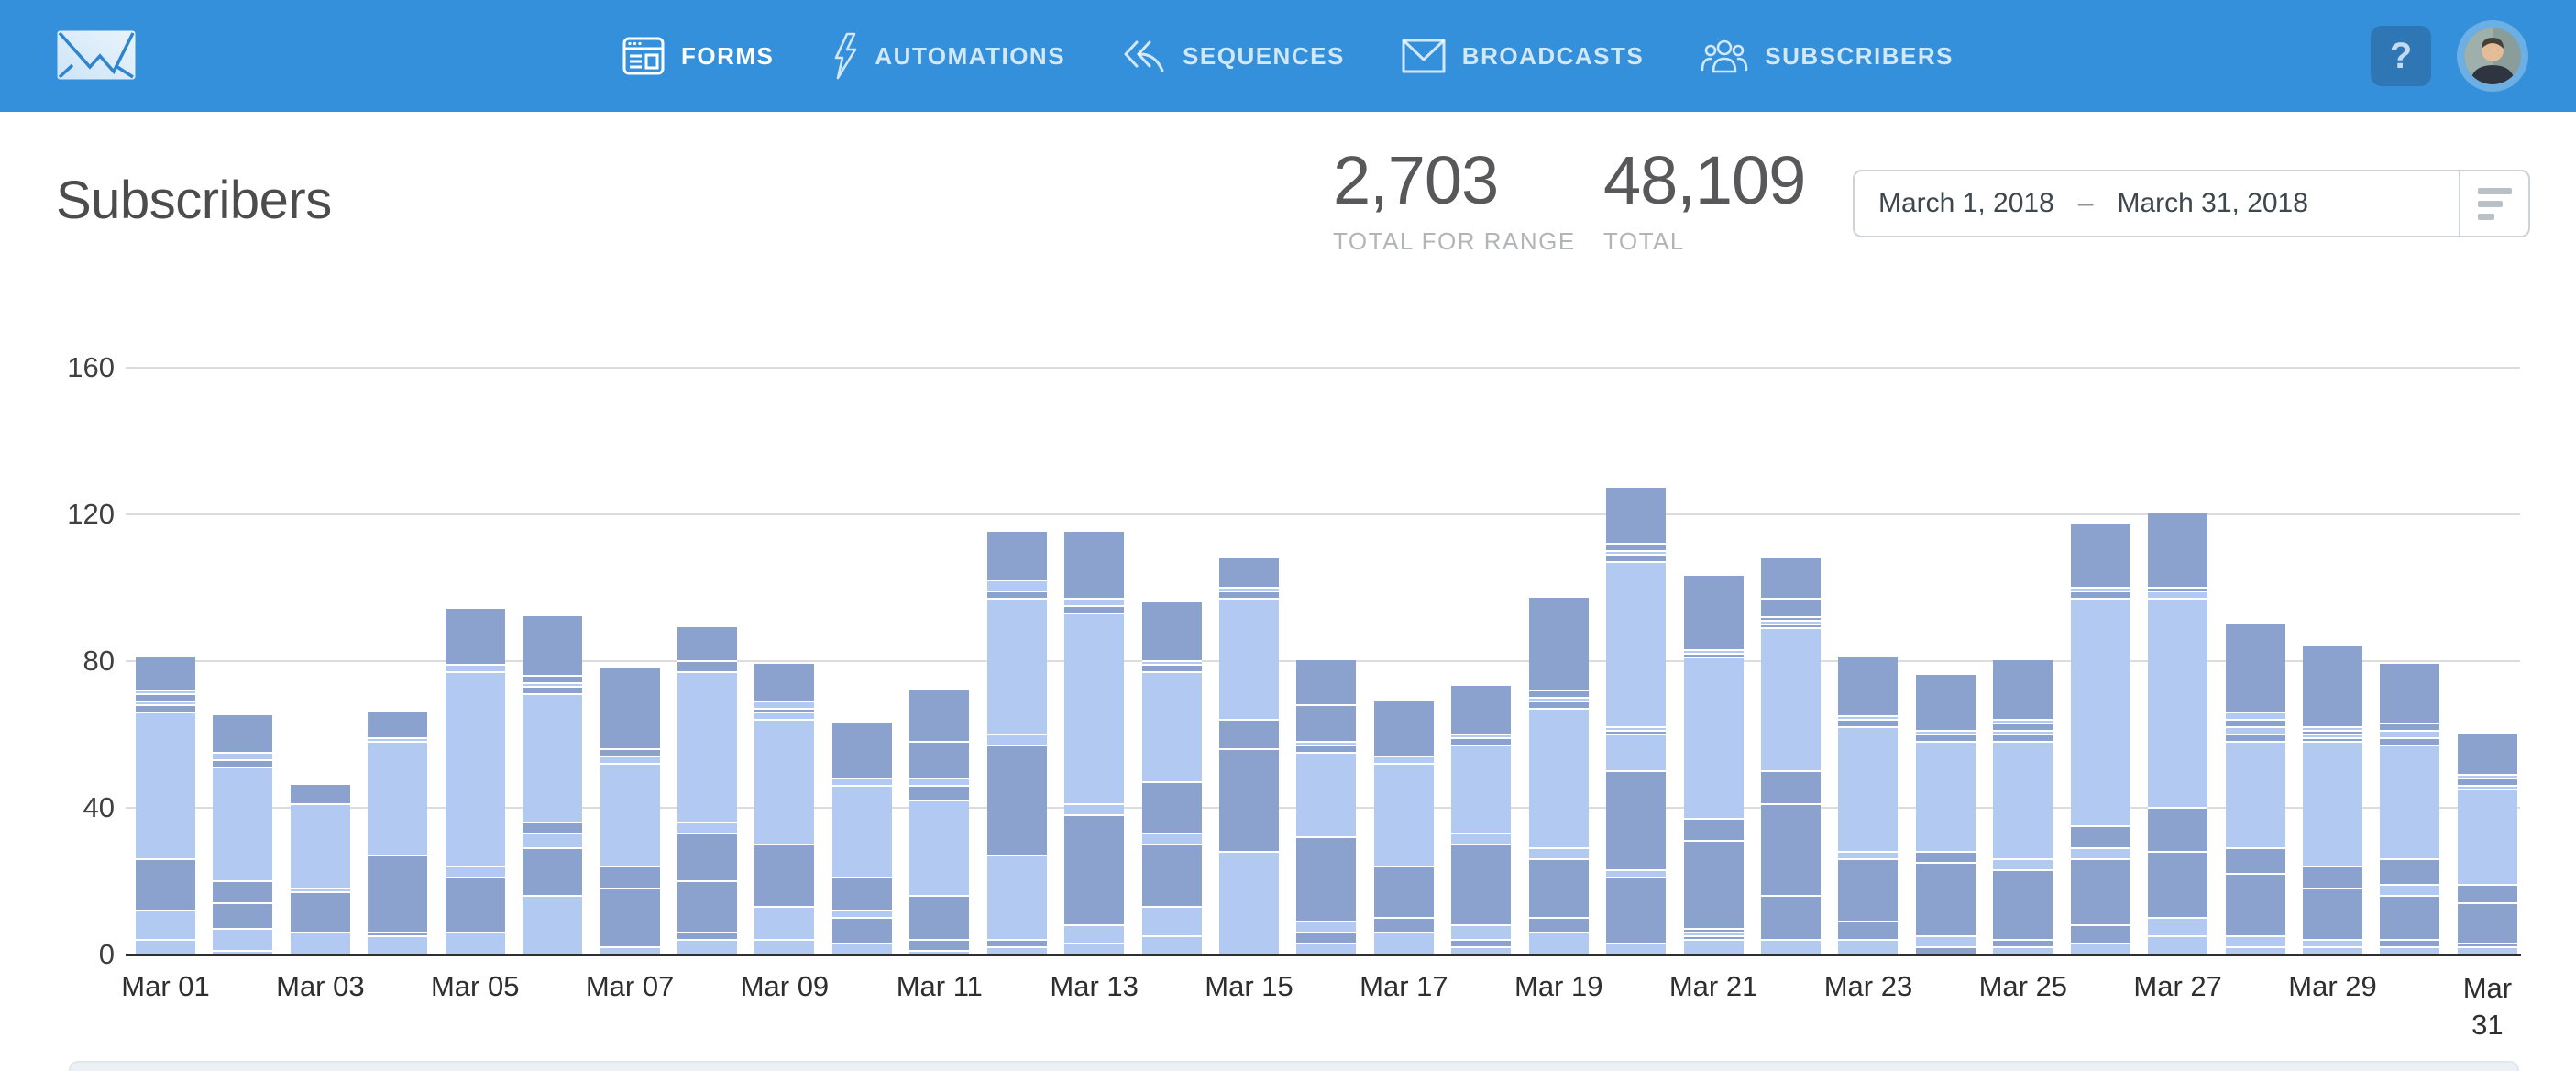 This screenshot has width=2576, height=1071. What do you see at coordinates (475, 986) in the screenshot?
I see `x-tick-label: Mar 05` at bounding box center [475, 986].